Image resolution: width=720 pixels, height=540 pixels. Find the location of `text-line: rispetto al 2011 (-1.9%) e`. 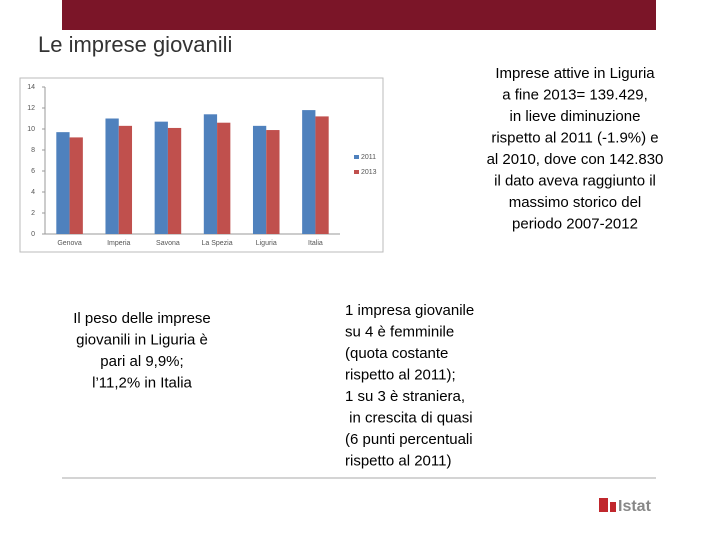

text-line: rispetto al 2011 (-1.9%) e is located at coordinates (574, 137).